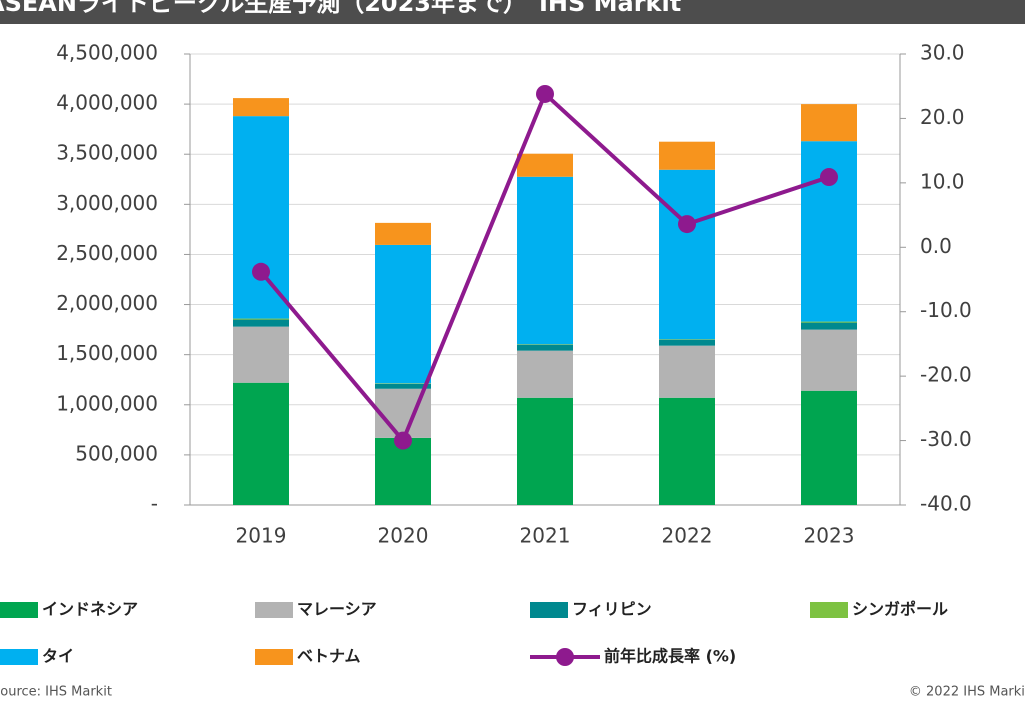 The height and width of the screenshot is (702, 1025). Describe the element at coordinates (107, 303) in the screenshot. I see `y-tick-label: 2,000,000` at that location.